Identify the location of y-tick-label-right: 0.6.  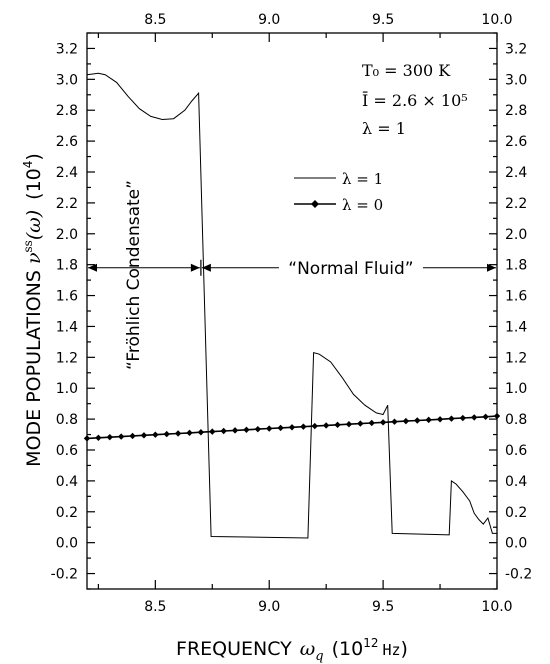
(516, 451).